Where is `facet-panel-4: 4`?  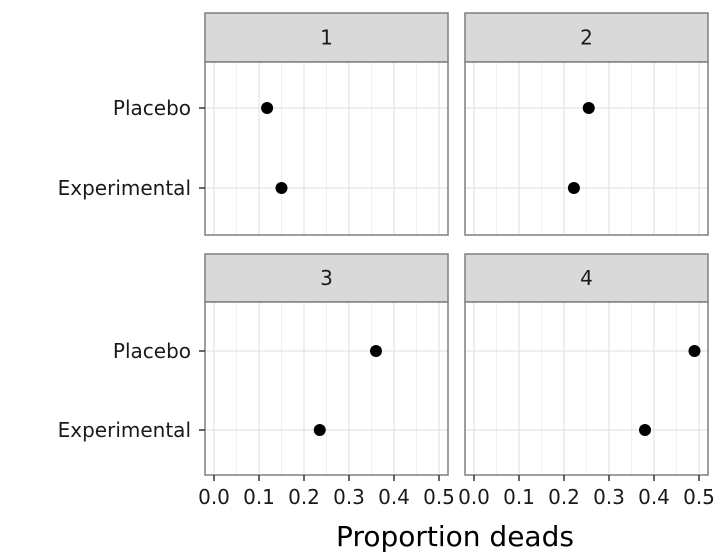
facet-panel-4: 4 is located at coordinates (586, 364).